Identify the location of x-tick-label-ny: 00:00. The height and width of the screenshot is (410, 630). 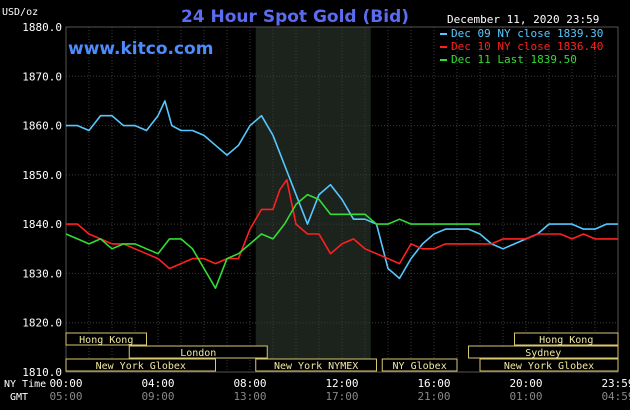
(65, 383).